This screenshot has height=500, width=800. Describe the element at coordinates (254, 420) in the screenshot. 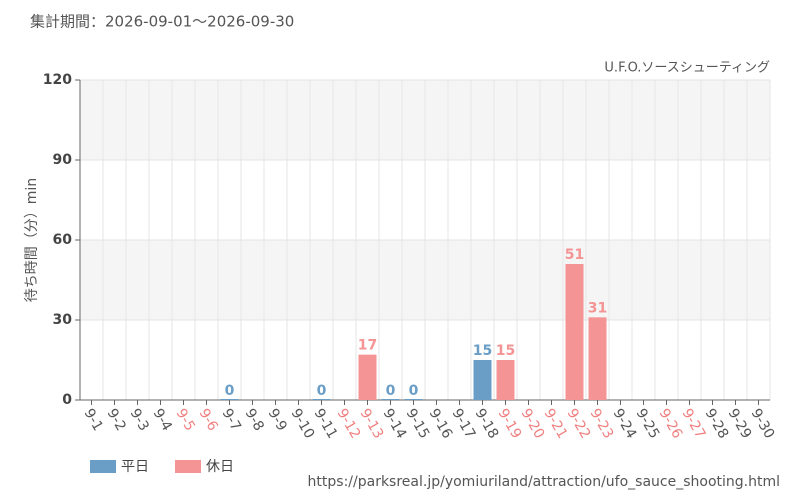

I see `x-tick-label: 9-8` at that location.